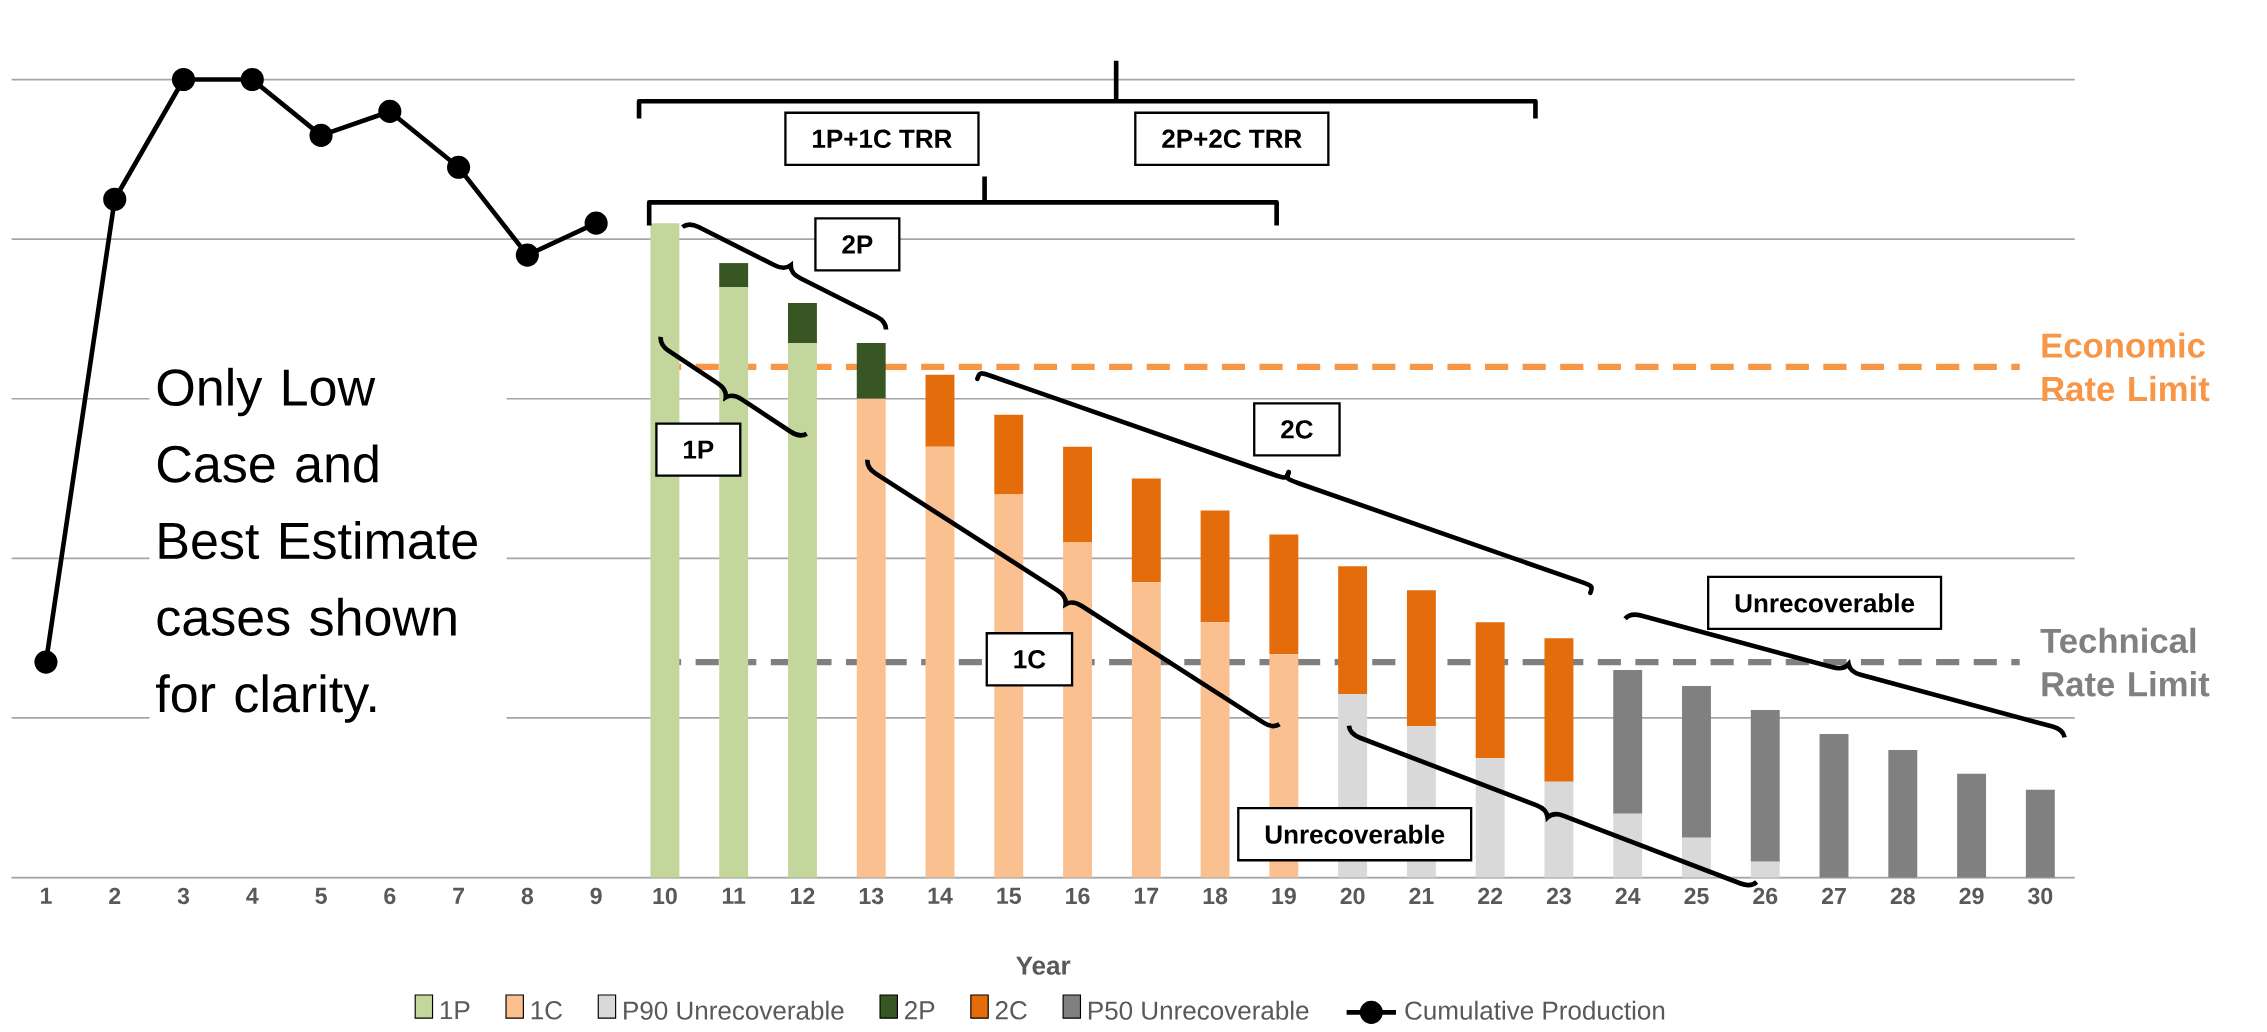 This screenshot has width=2267, height=1032. I want to click on ref-line-label: Technical Rate Limit, so click(2125, 662).